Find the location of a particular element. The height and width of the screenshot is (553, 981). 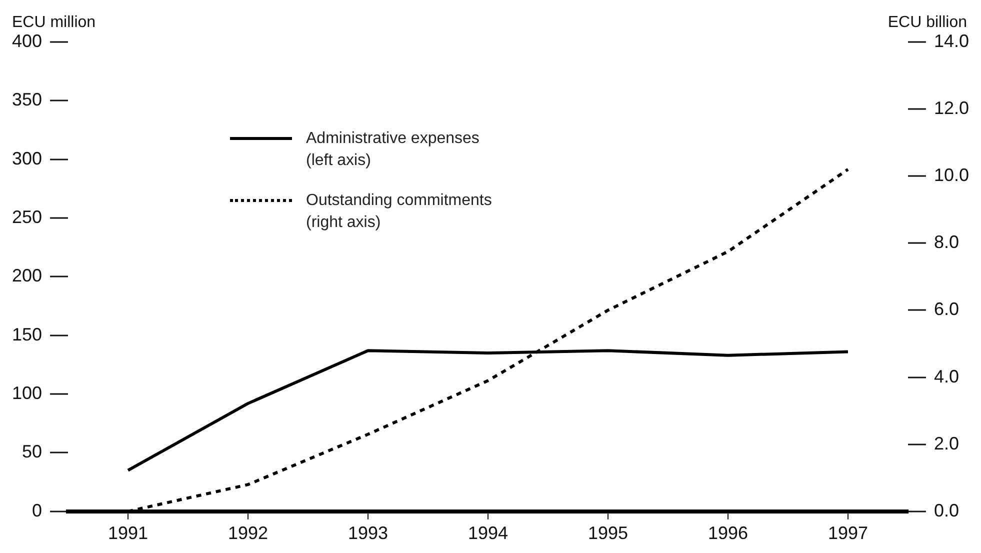

y2-tick-label: 12.0 is located at coordinates (952, 108).